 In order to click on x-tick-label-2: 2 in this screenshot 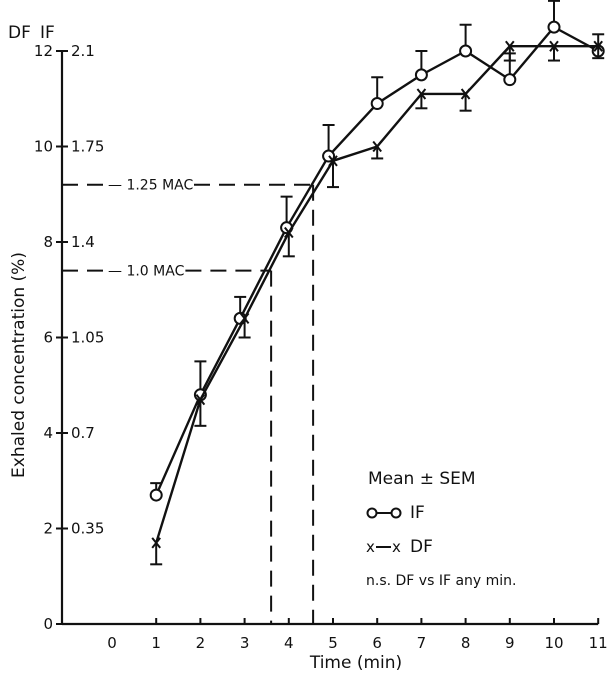, I will do `click(201, 643)`.